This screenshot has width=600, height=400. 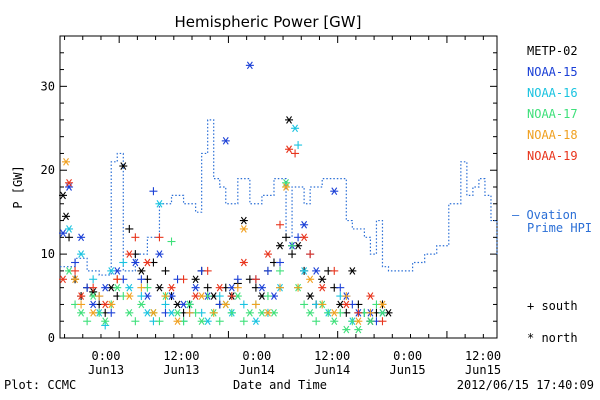 I want to click on x-tick-time-label: 0:00, so click(x=256, y=356).